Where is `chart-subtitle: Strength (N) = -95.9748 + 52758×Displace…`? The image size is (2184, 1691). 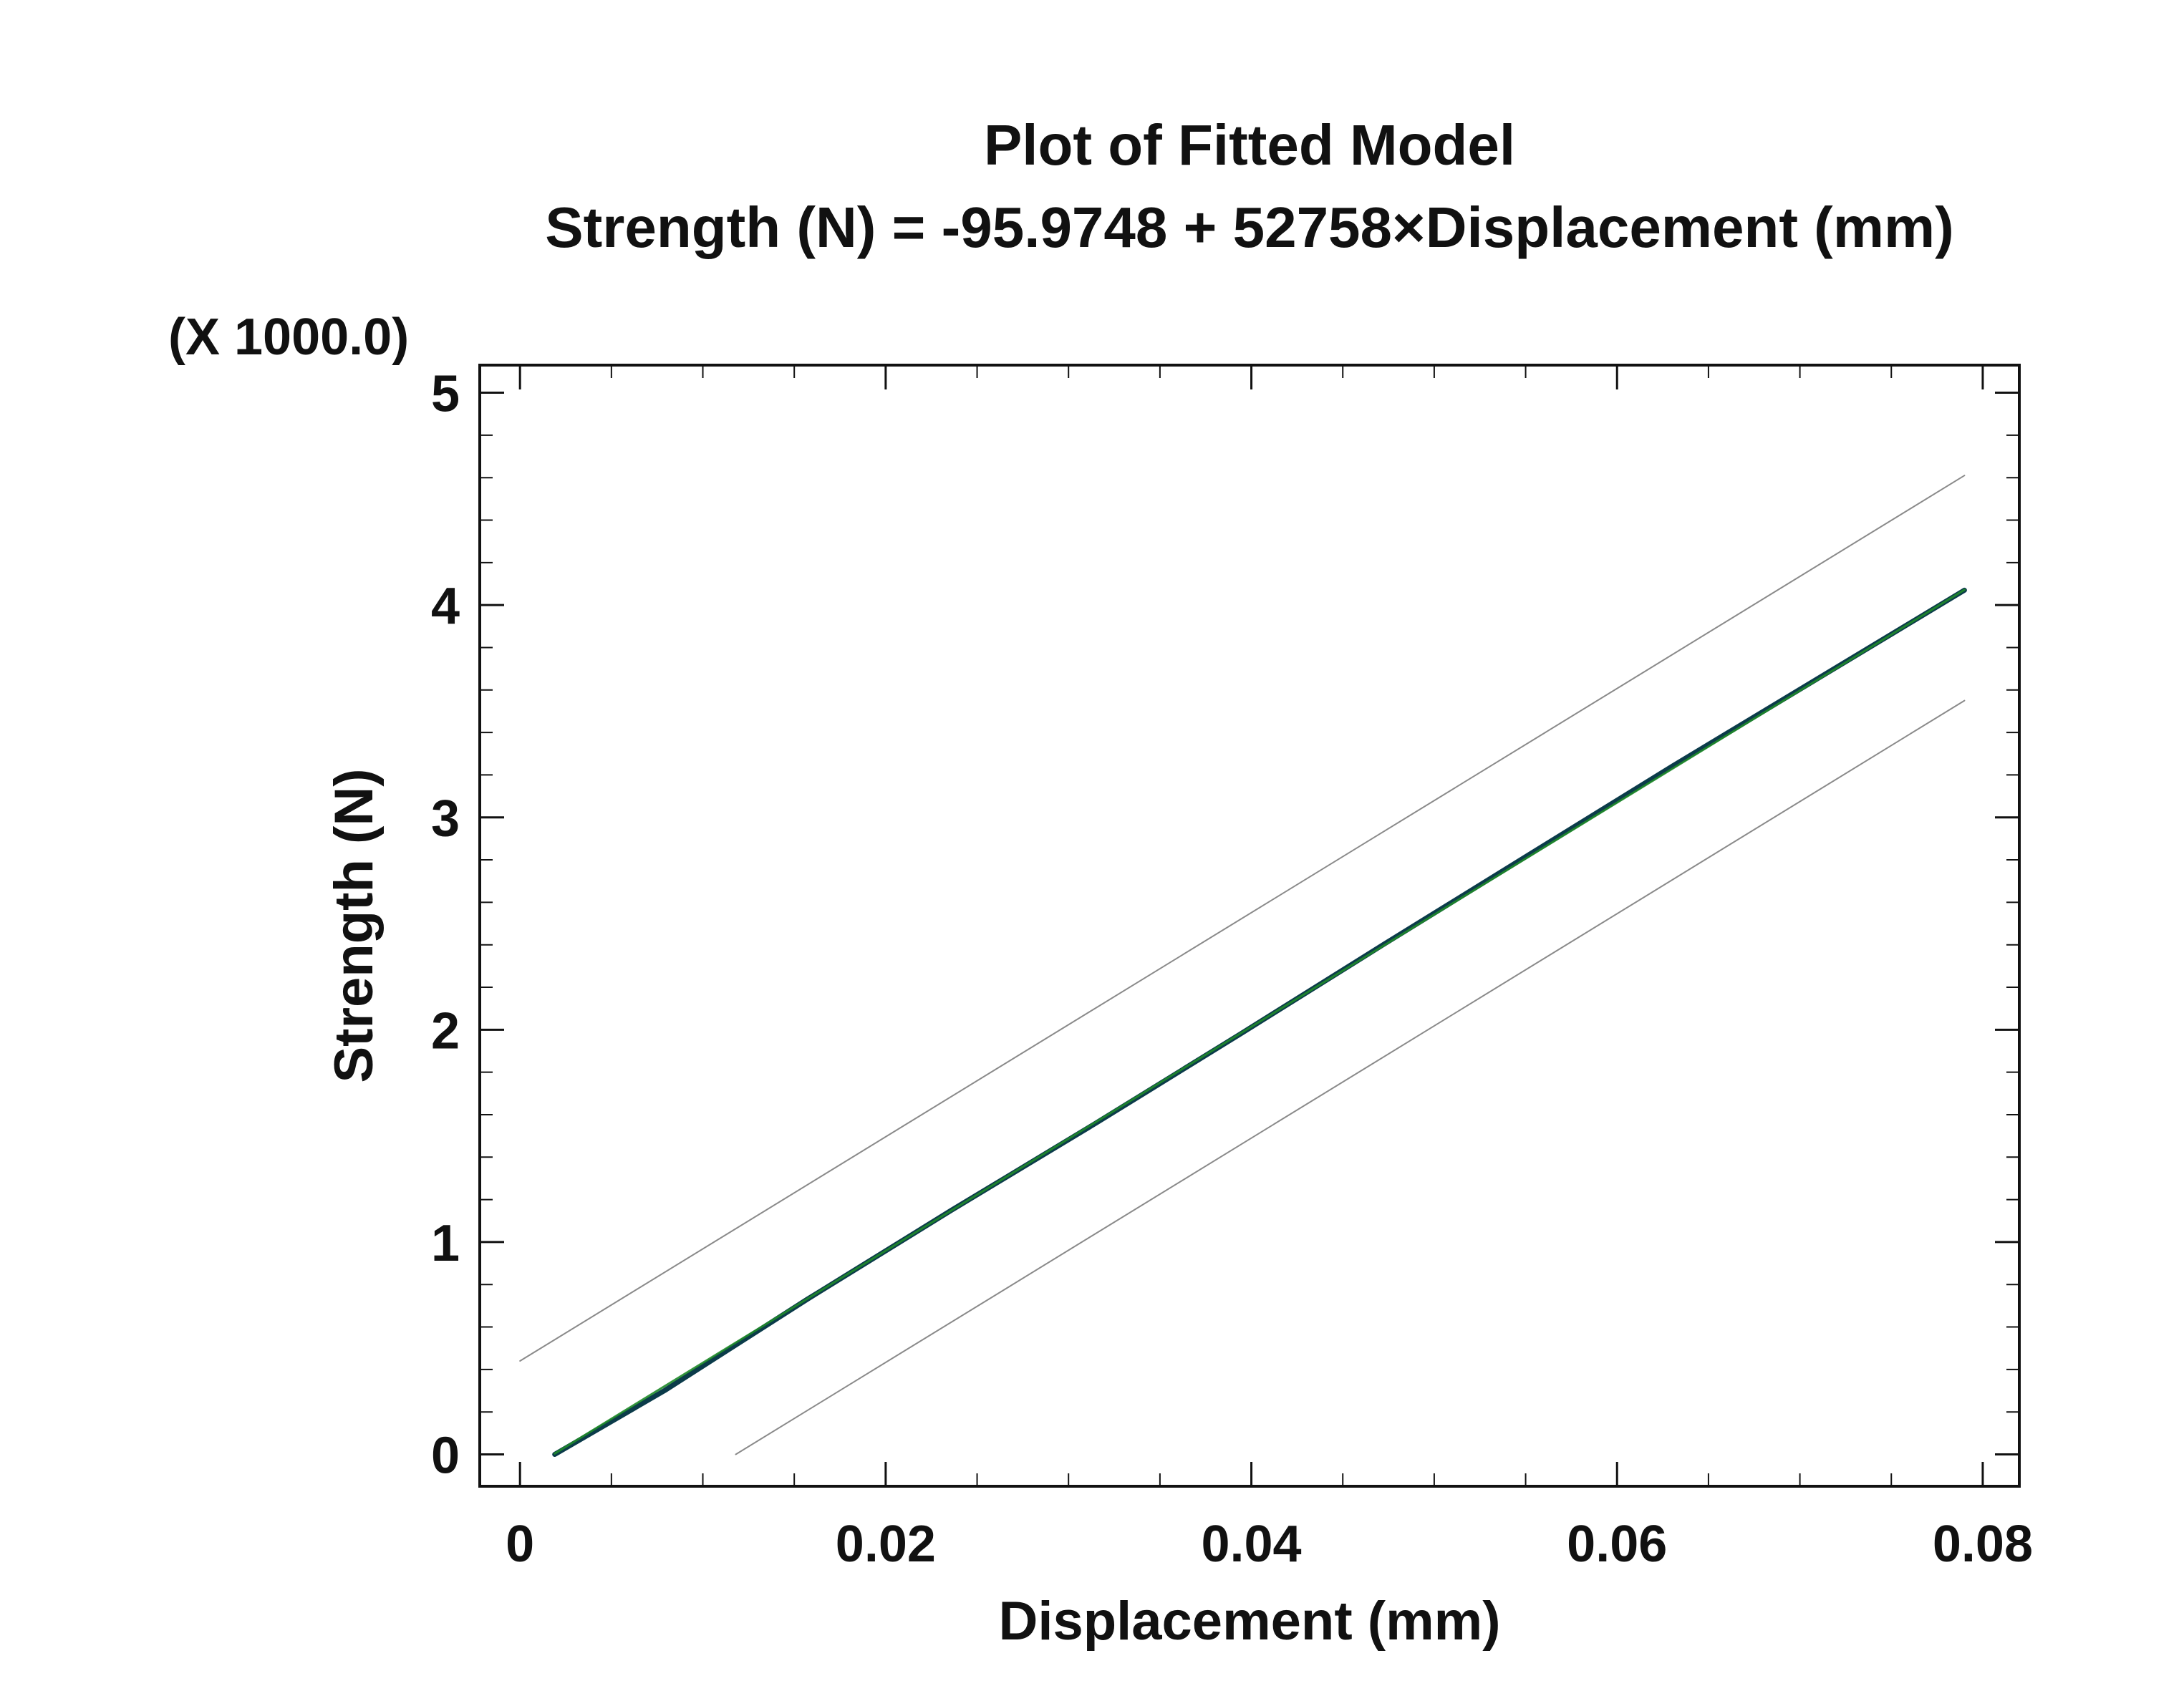
chart-subtitle: Strength (N) = -95.9748 + 52758×Displace… is located at coordinates (1249, 227).